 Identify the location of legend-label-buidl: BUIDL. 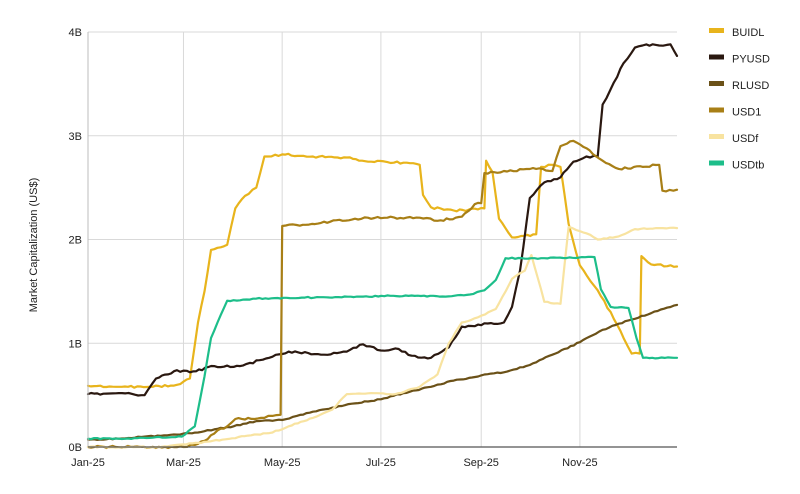
(748, 33).